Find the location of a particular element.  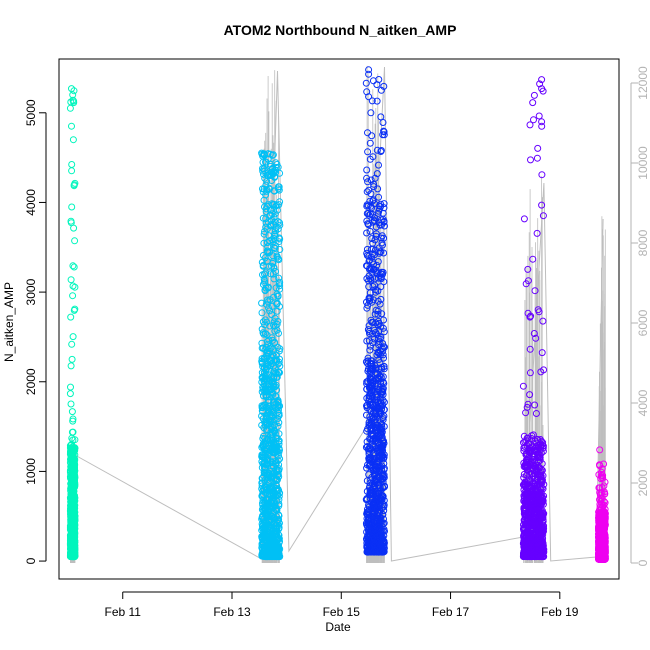

y-axis-title: N_aitken_AMP is located at coordinates (9, 322).